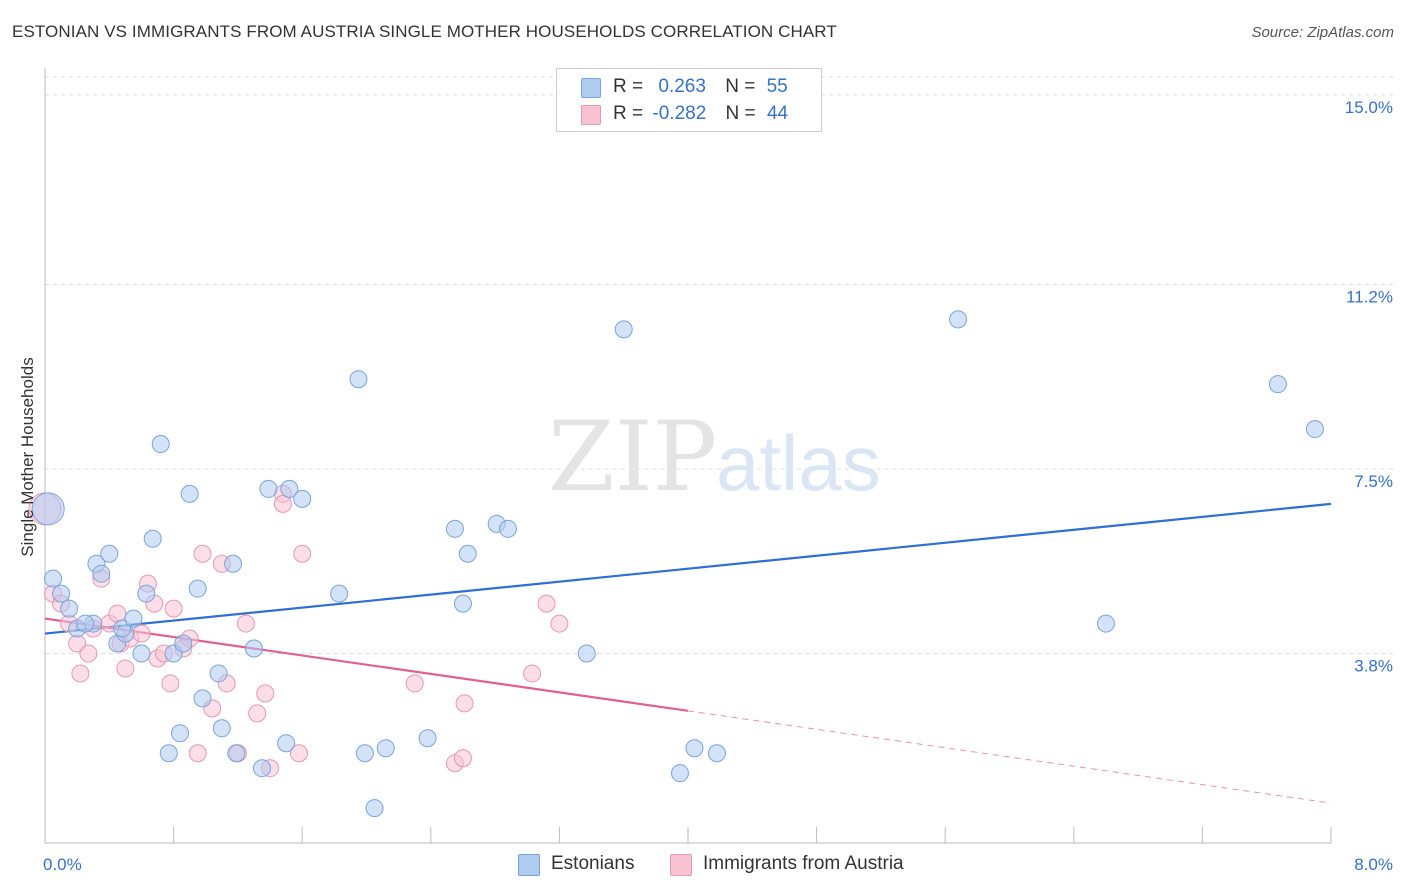 Image resolution: width=1406 pixels, height=892 pixels. I want to click on legend-stats: R = 0.263 N = 55 R = -0.282 N = 44, so click(689, 100).